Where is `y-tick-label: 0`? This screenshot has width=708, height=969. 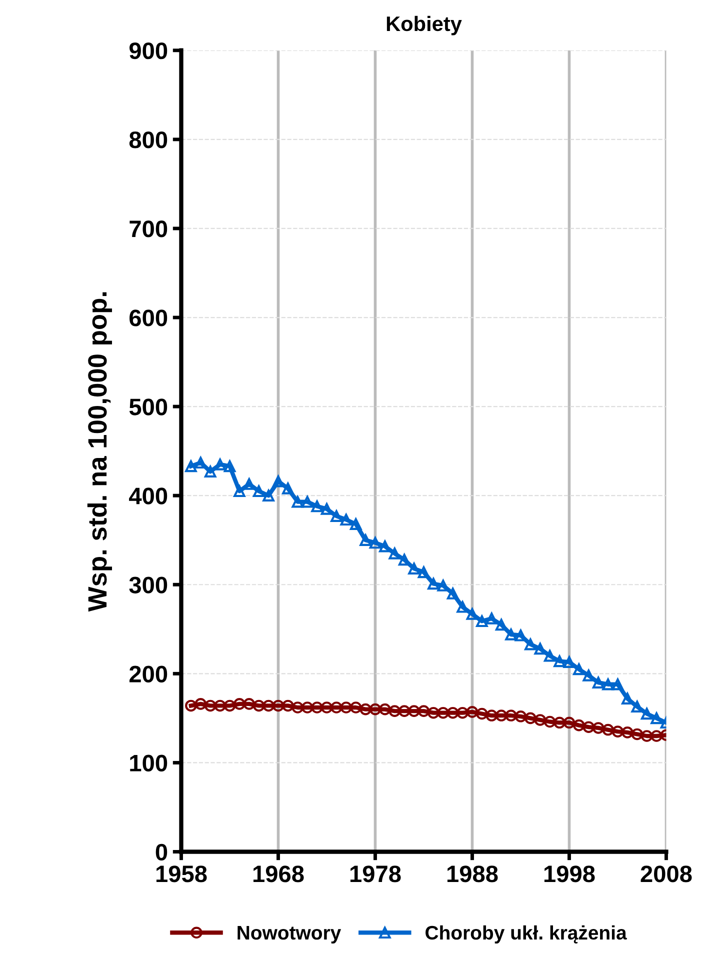 y-tick-label: 0 is located at coordinates (162, 852).